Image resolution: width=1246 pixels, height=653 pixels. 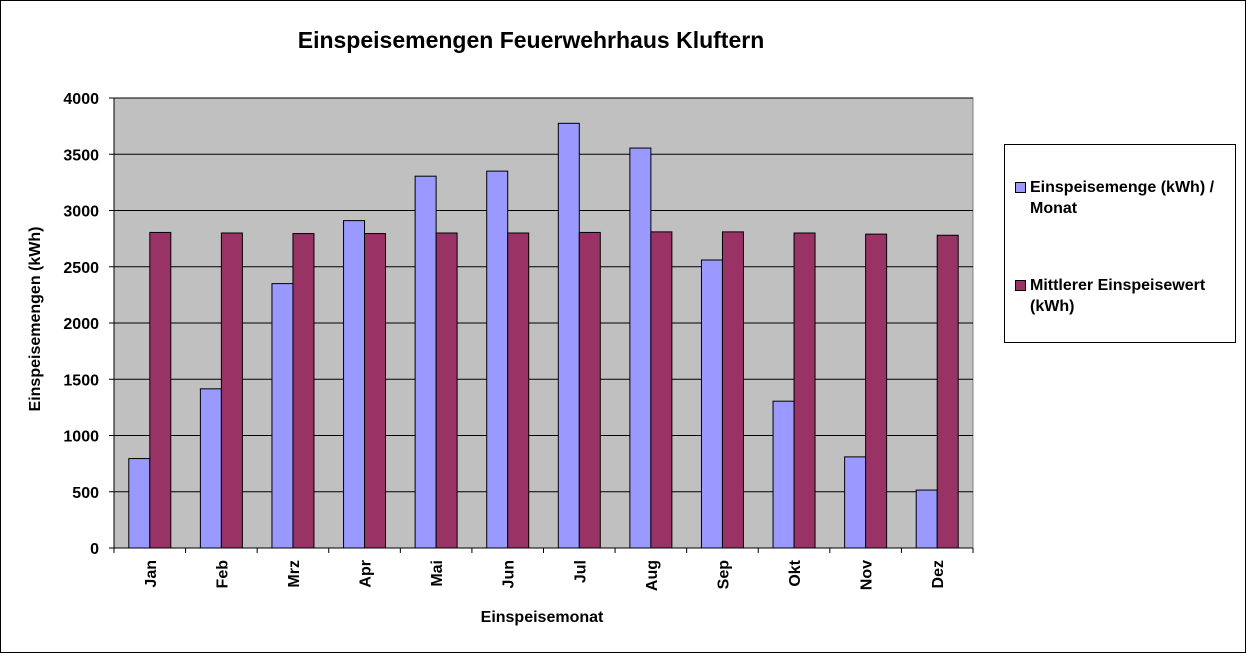 What do you see at coordinates (85, 493) in the screenshot?
I see `y-tick-label: 500` at bounding box center [85, 493].